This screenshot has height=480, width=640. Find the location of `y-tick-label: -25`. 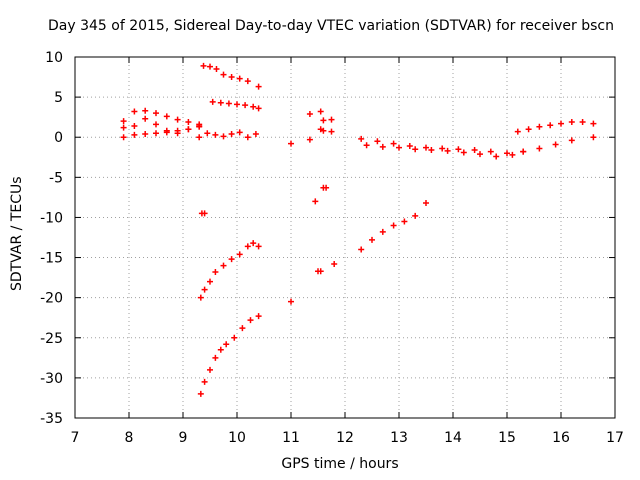

y-tick-label: -25 is located at coordinates (51, 339).